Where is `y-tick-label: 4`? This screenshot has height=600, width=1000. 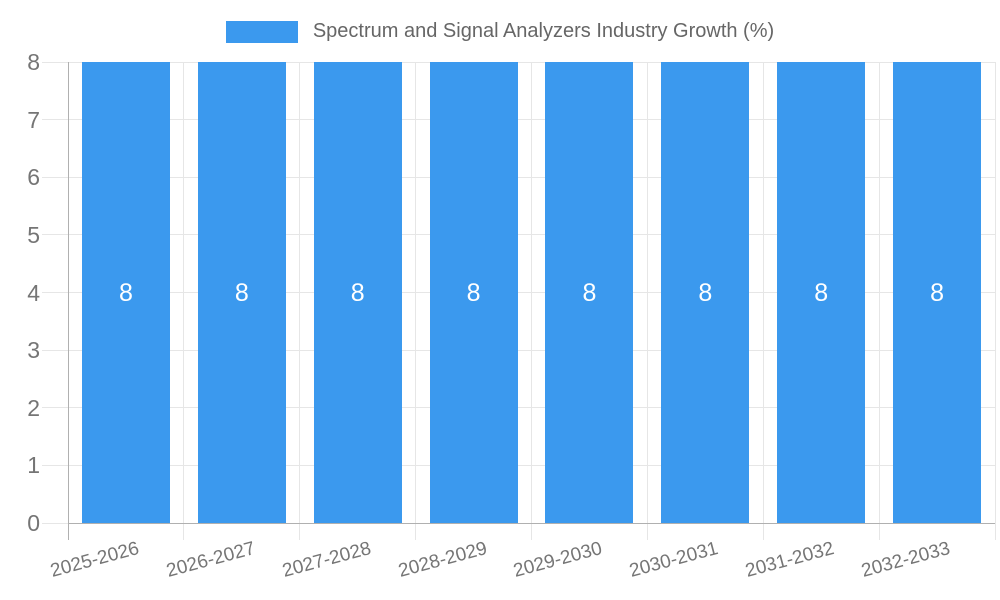 y-tick-label: 4 is located at coordinates (33, 292).